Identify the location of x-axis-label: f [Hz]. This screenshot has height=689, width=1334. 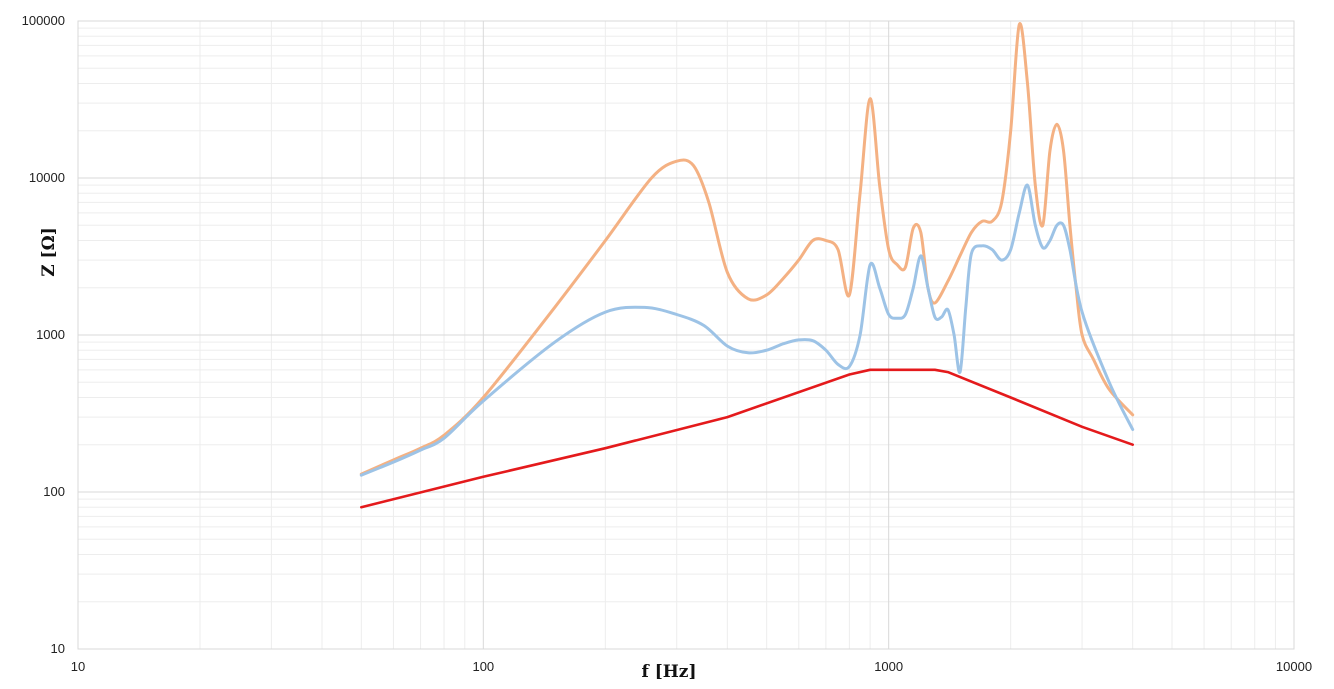
(668, 672).